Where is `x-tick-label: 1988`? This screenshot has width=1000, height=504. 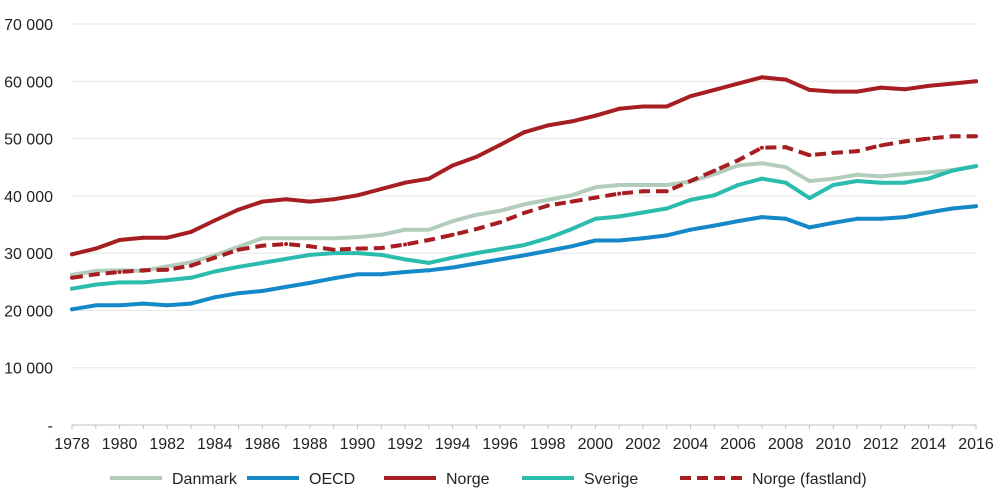
x-tick-label: 1988 is located at coordinates (310, 444).